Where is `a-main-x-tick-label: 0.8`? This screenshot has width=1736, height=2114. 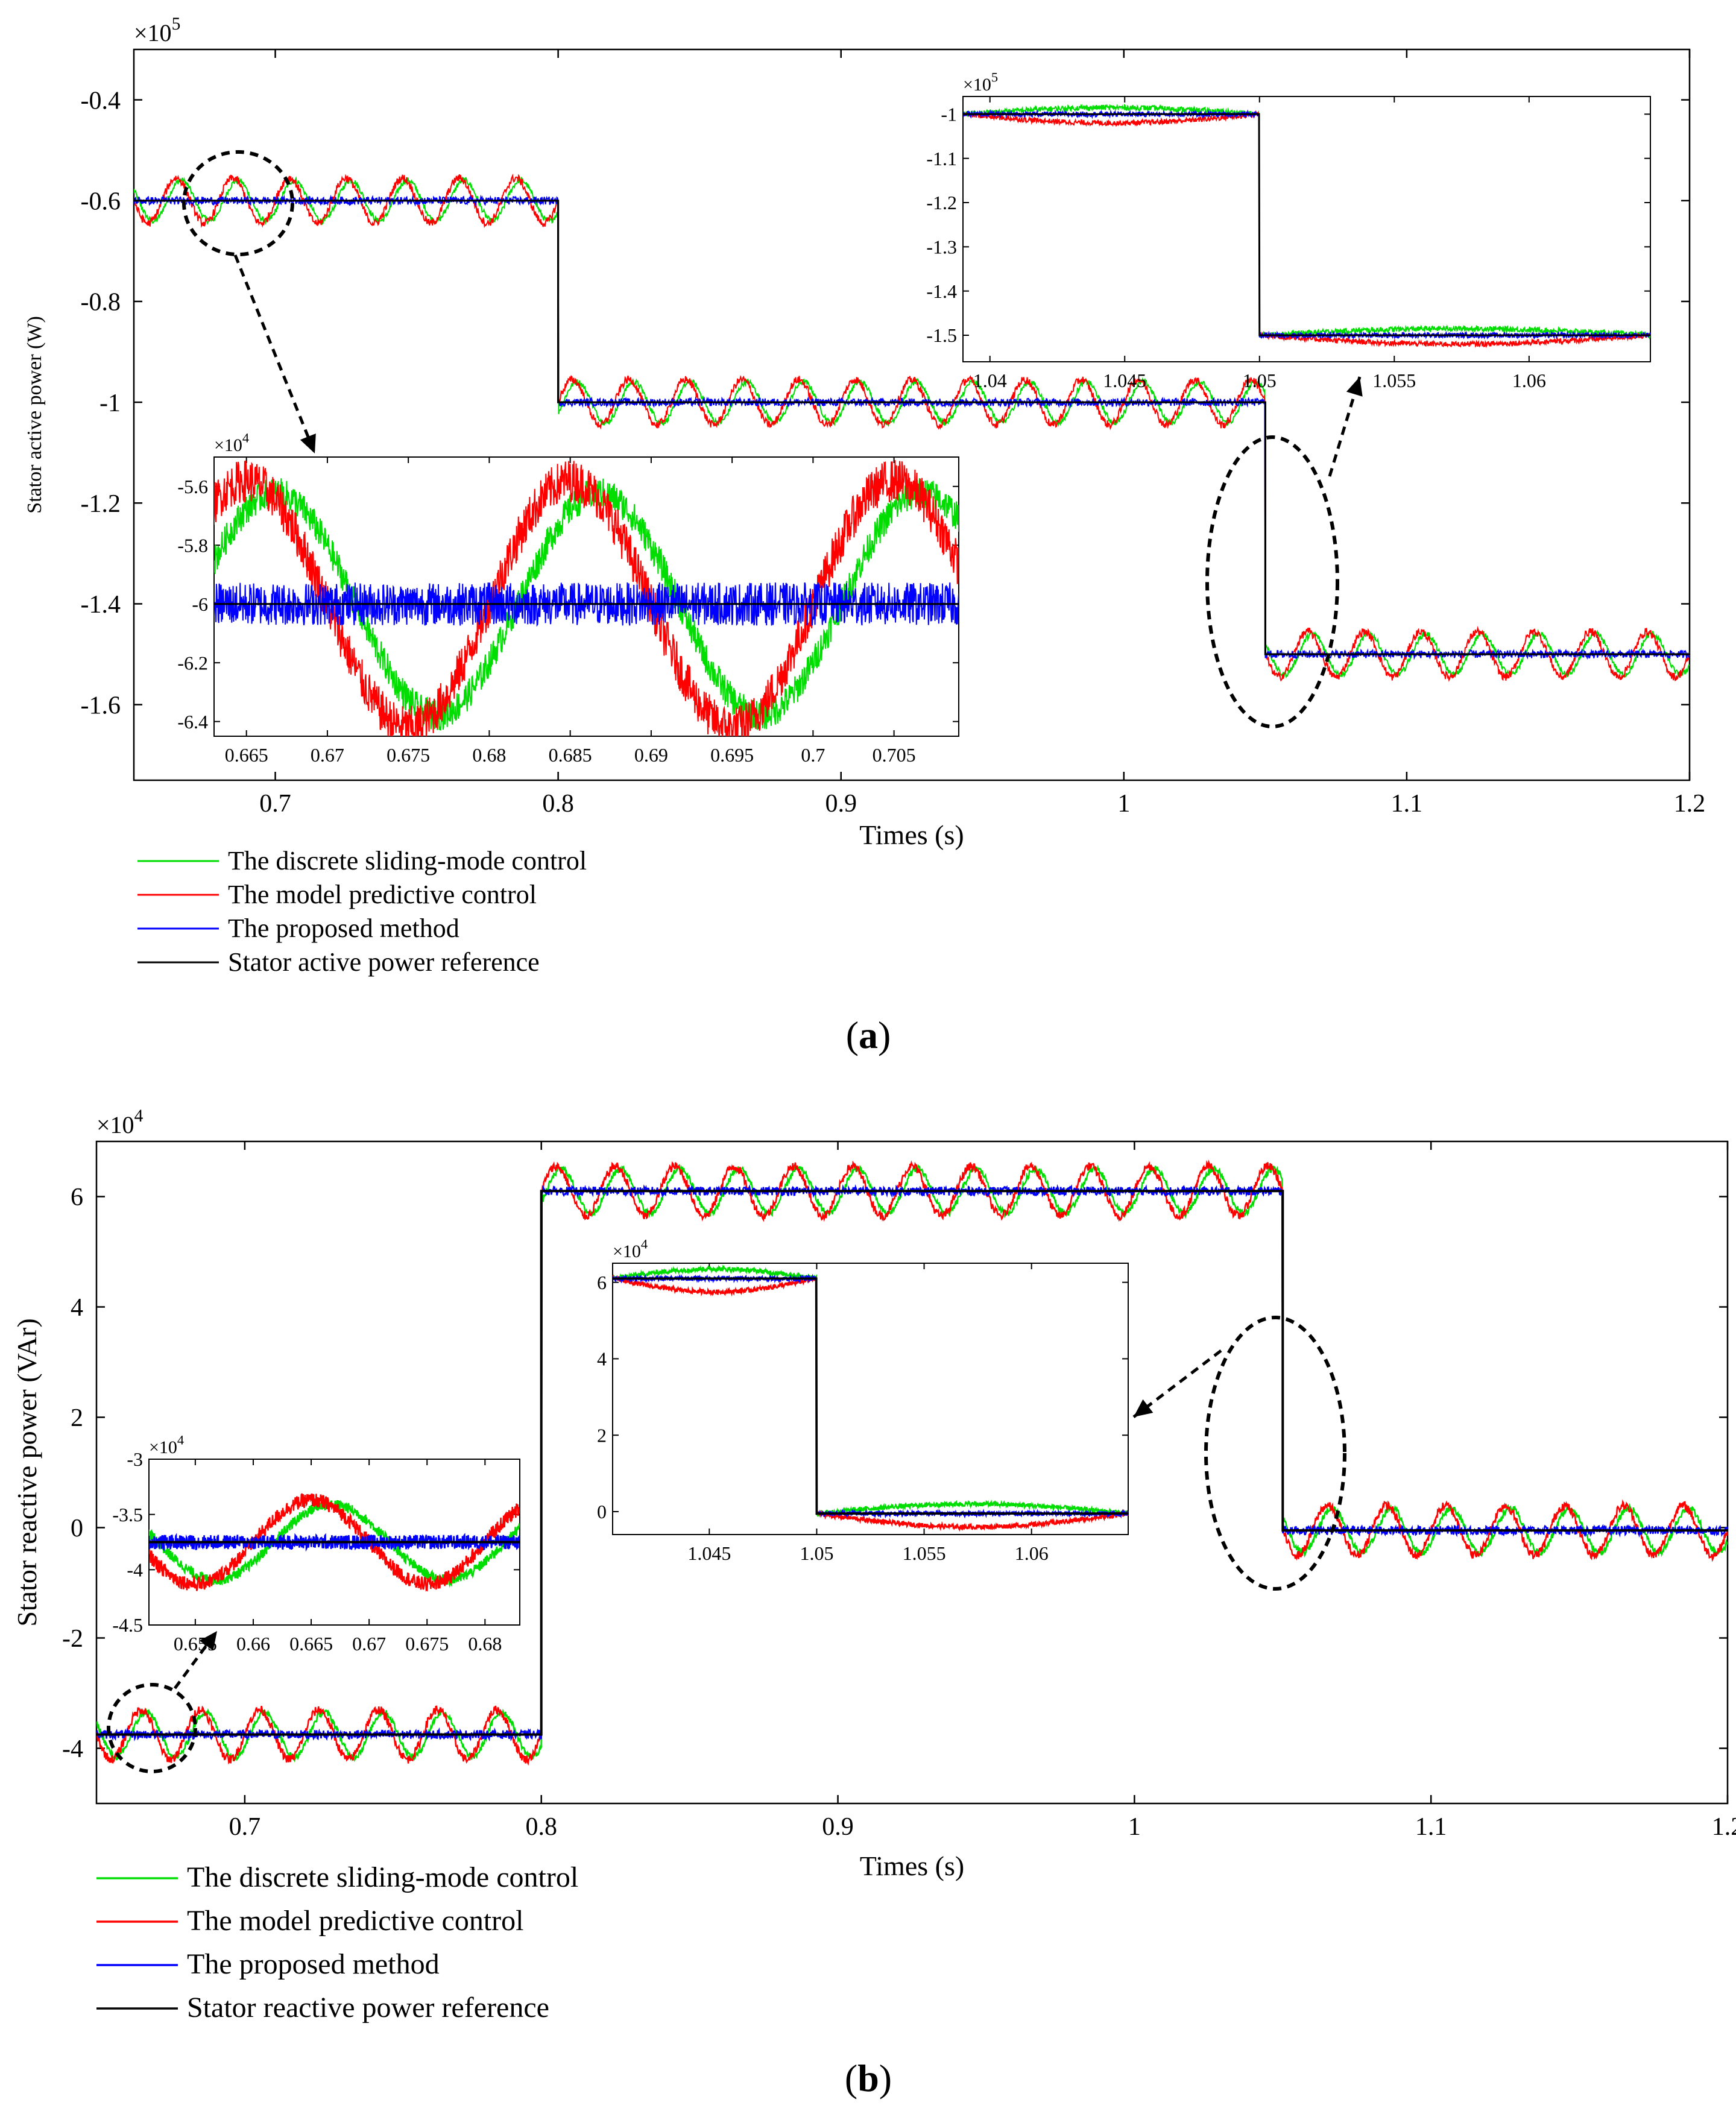 a-main-x-tick-label: 0.8 is located at coordinates (558, 804).